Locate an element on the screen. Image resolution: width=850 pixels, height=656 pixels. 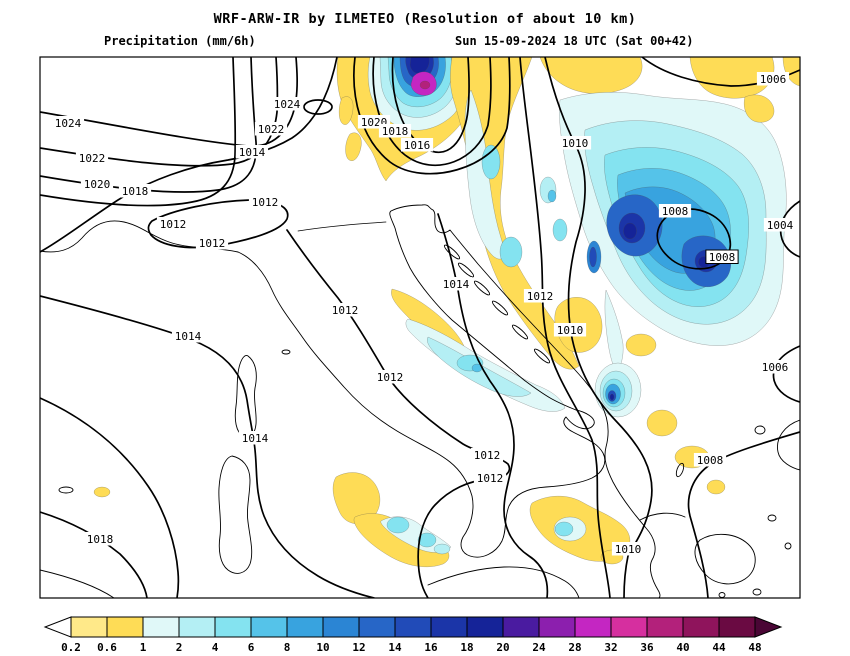
colorbar-legend: 0.2 0.6 1 2 4 6 8 10 12 14 16 18 20 24 28 32 36 40 44 48 is located at coordinates (413, 635).